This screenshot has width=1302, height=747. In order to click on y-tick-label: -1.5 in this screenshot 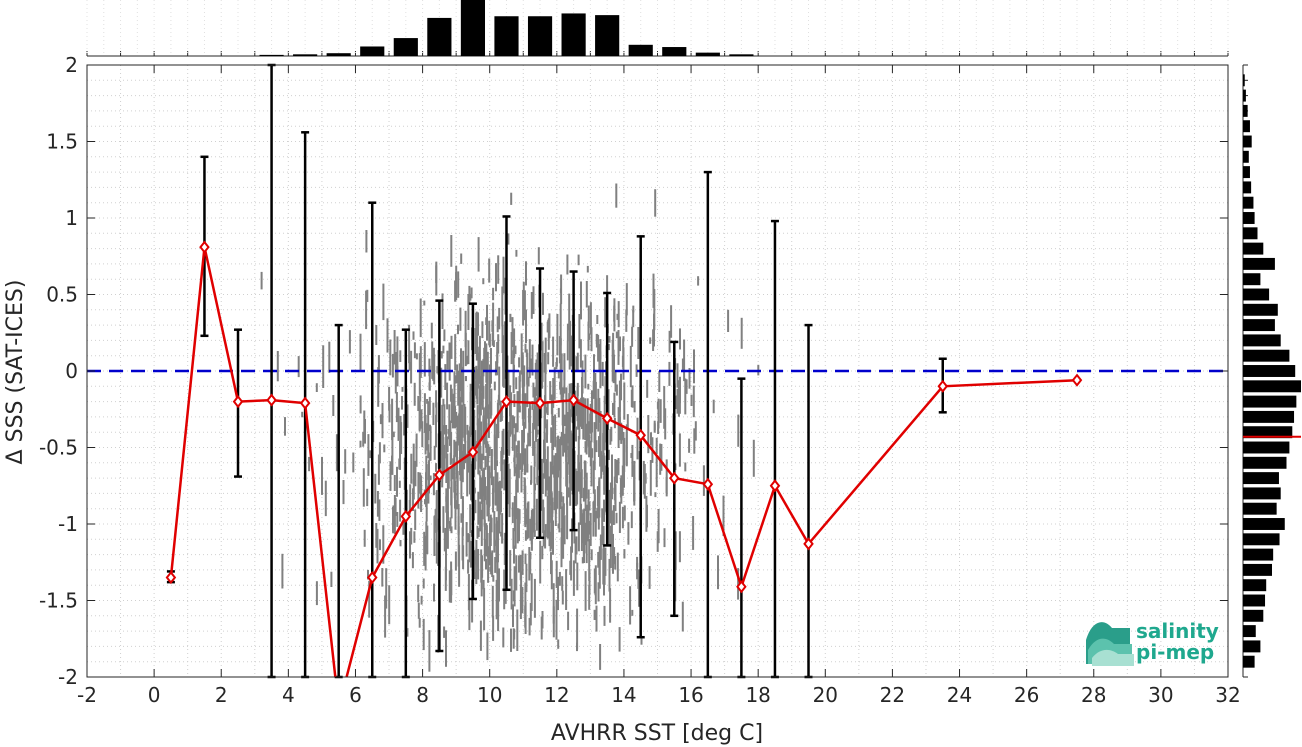, I will do `click(58, 601)`.